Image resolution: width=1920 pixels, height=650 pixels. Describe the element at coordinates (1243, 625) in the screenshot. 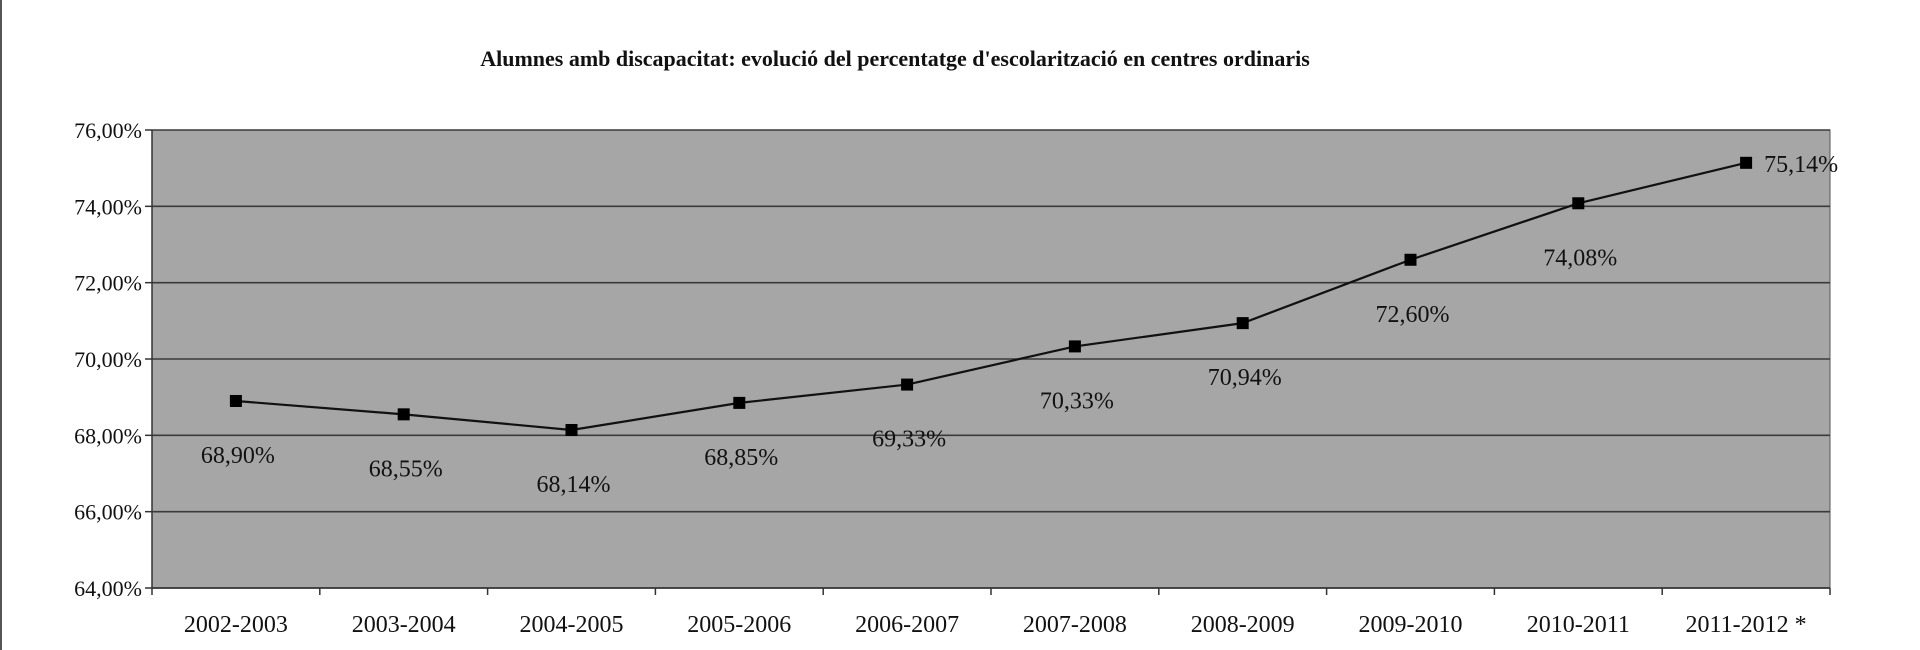

I see `x-tick-label: 2008-2009` at that location.